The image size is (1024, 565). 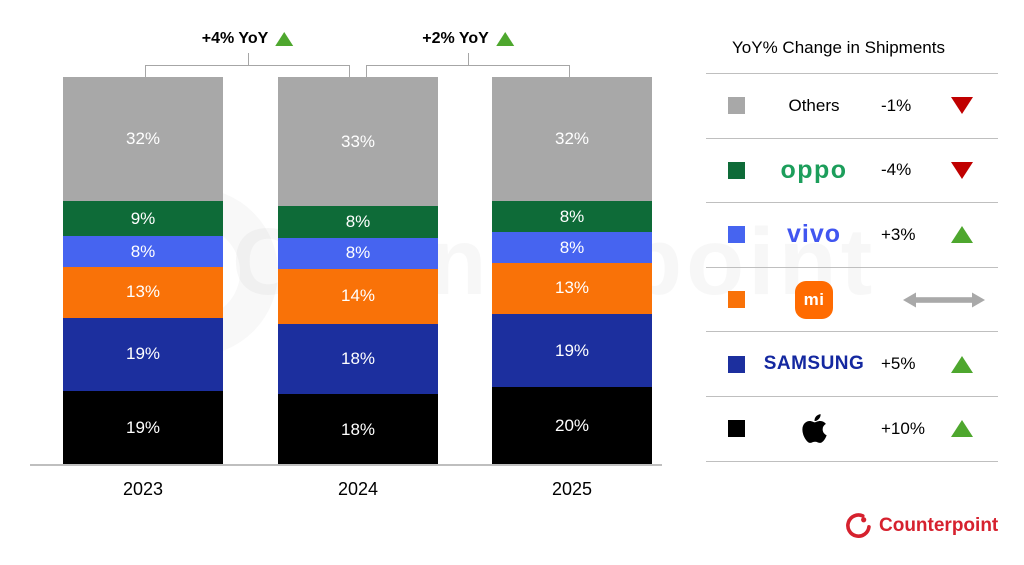 I want to click on segment-oppo-2025: 8%, so click(x=572, y=217).